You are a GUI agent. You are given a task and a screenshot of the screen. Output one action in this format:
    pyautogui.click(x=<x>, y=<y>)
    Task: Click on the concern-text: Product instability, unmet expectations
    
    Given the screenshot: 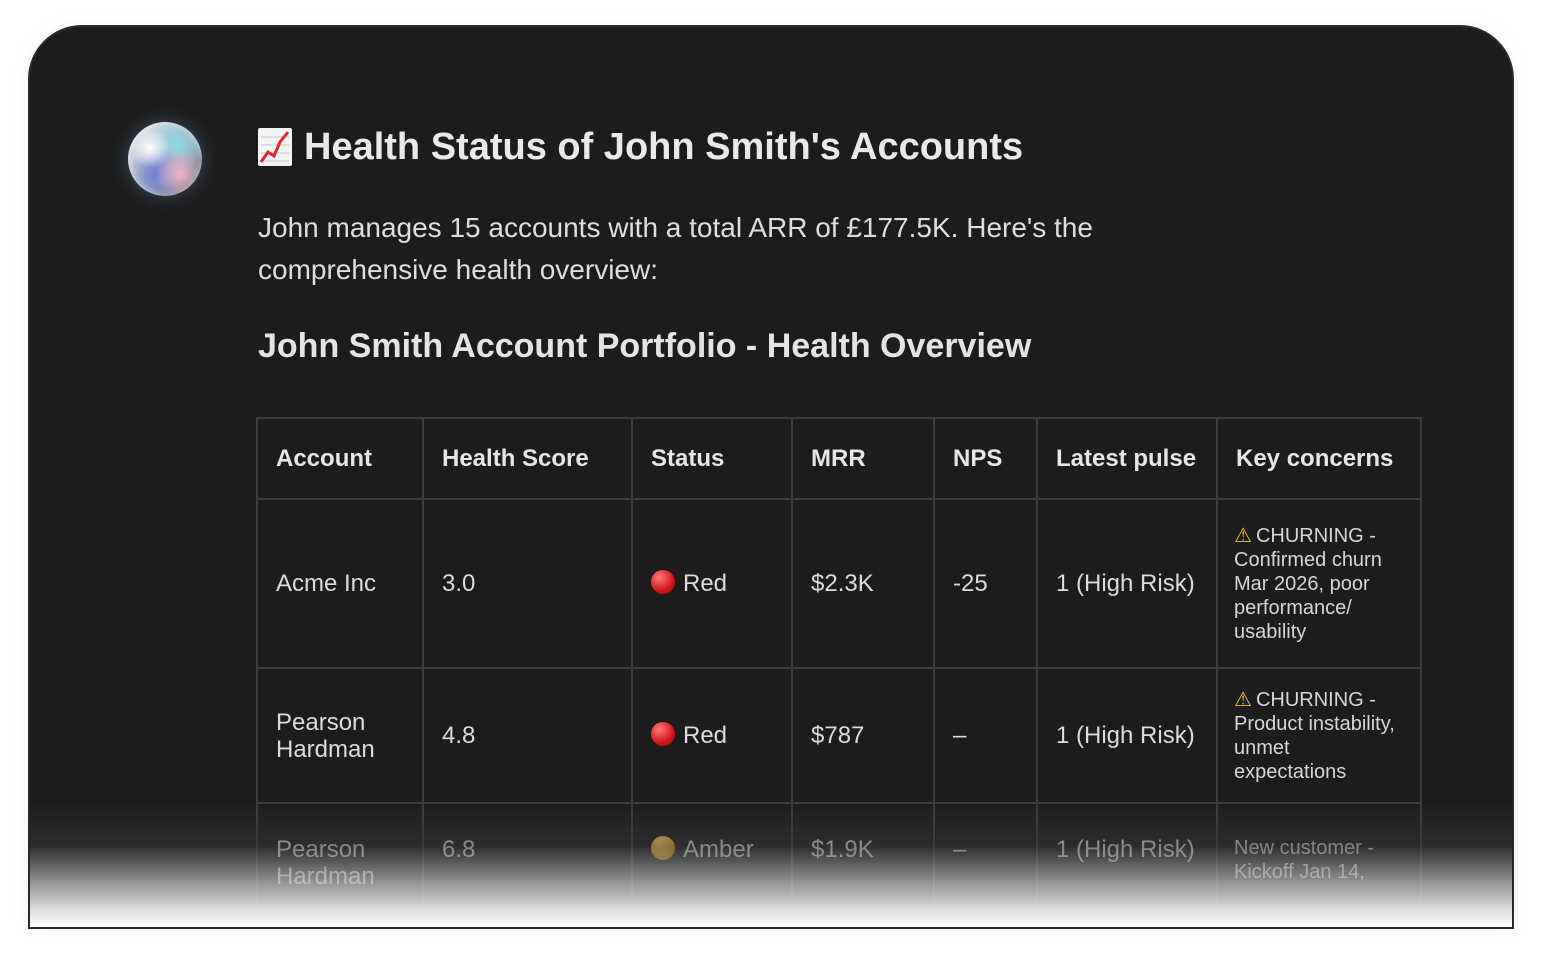 What is the action you would take?
    pyautogui.click(x=1314, y=747)
    